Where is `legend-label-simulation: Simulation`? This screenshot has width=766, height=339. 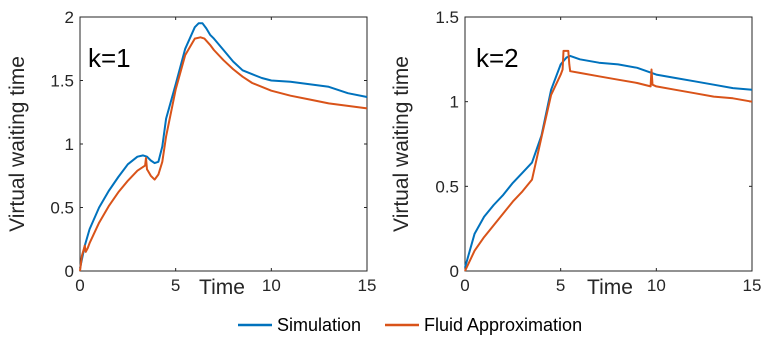 legend-label-simulation: Simulation is located at coordinates (319, 325).